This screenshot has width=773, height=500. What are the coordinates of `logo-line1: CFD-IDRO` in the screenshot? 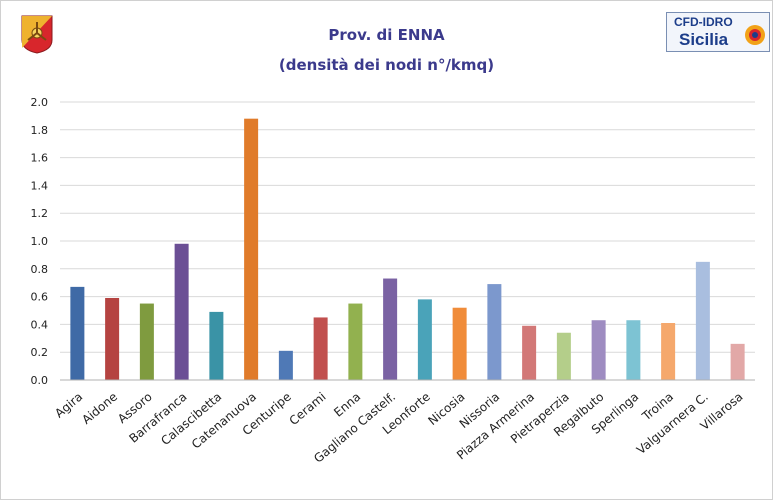 It's located at (703, 22).